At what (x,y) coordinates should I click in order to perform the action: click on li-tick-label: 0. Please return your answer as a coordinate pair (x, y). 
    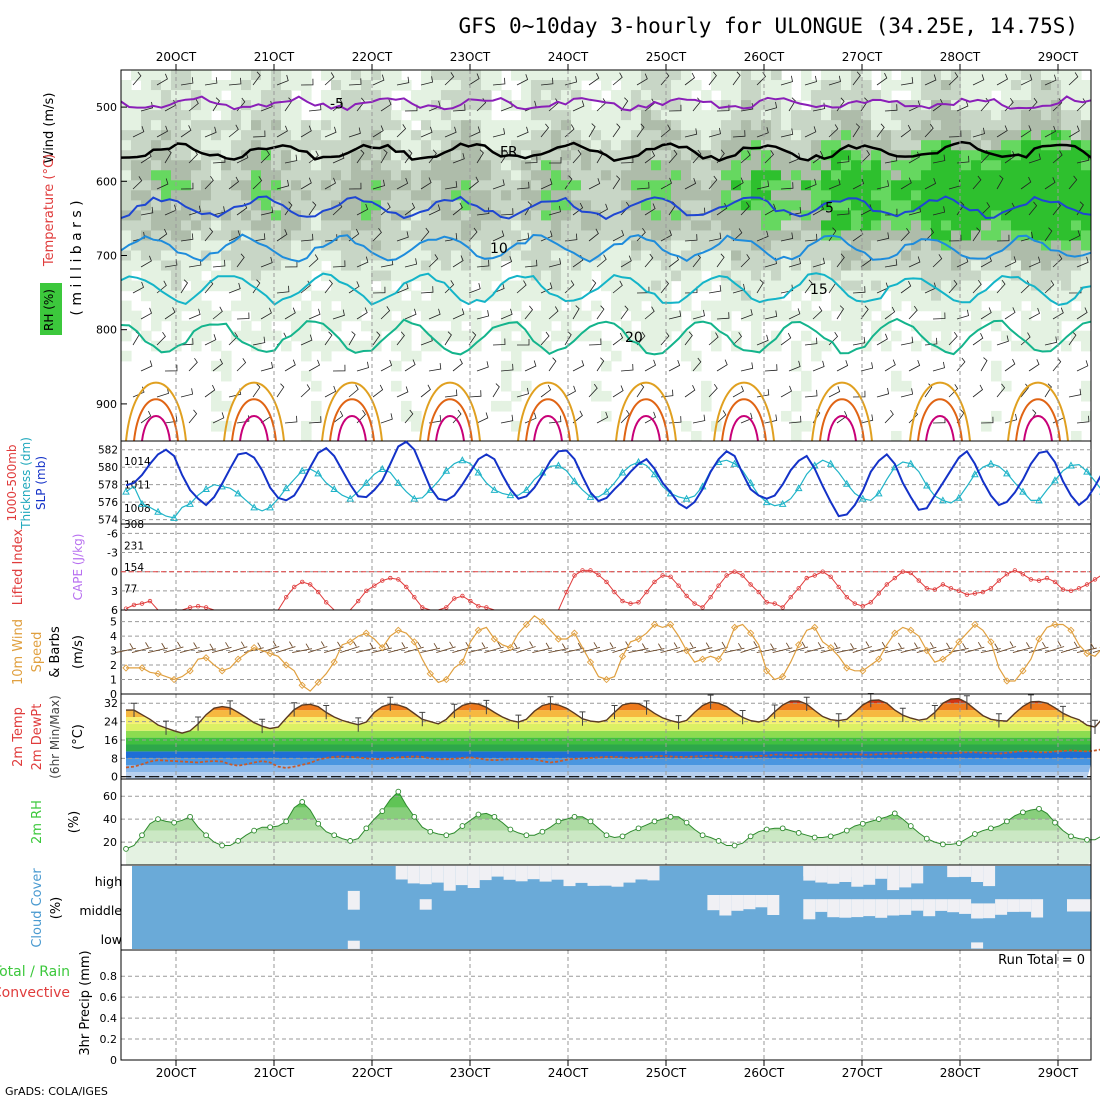
    Looking at the image, I should click on (114, 572).